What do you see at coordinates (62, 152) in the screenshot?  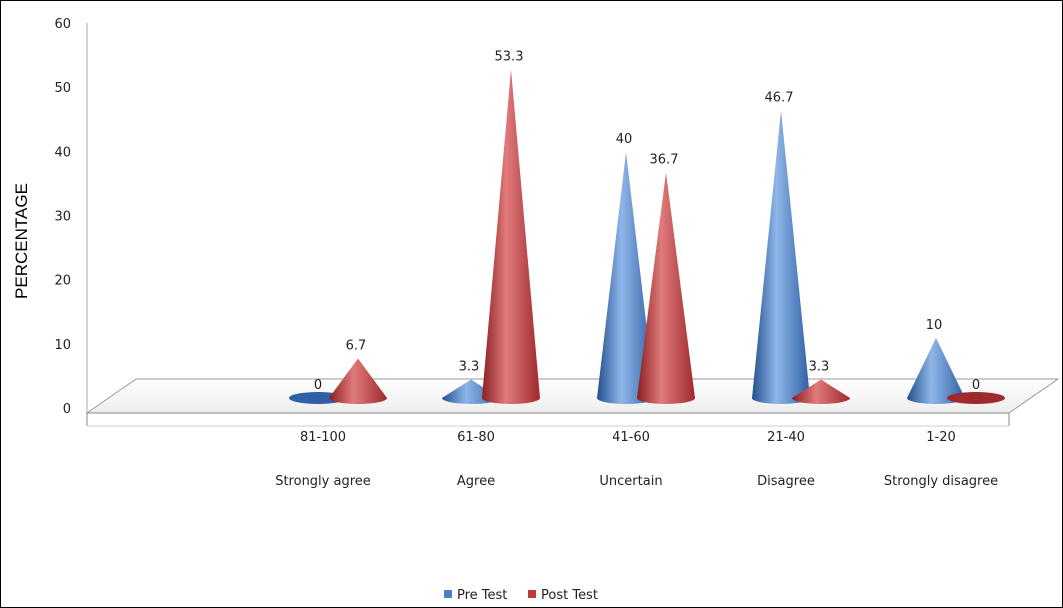 I see `y-tick-label: 40` at bounding box center [62, 152].